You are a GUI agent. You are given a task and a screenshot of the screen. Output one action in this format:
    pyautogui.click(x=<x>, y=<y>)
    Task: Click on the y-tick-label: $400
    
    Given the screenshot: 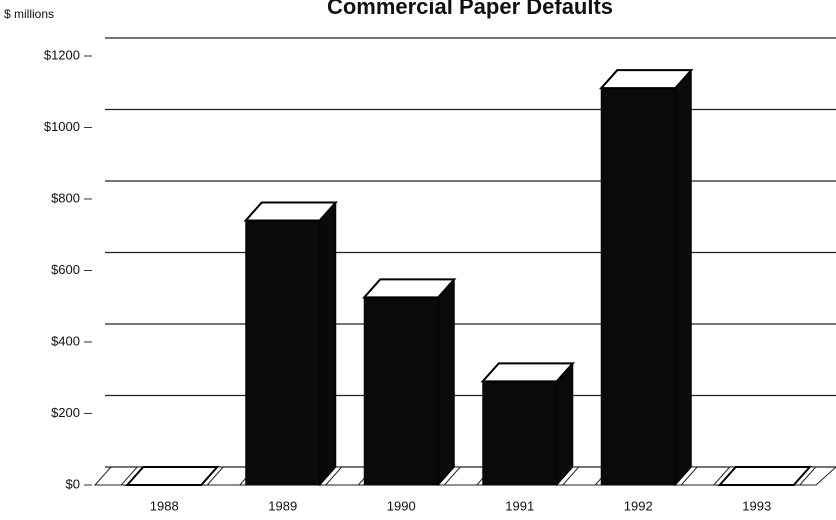 What is the action you would take?
    pyautogui.click(x=65, y=340)
    